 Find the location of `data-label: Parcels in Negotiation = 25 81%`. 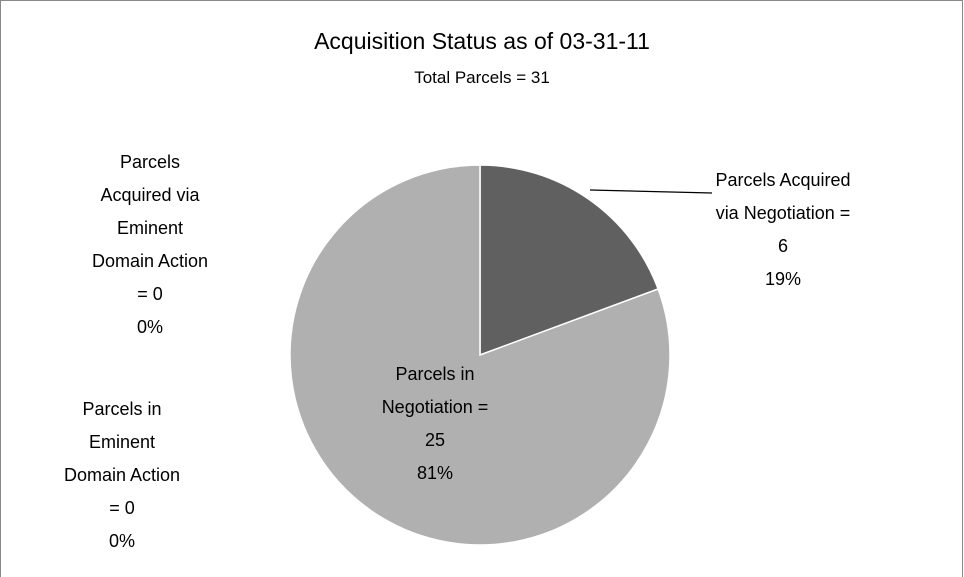

data-label: Parcels in Negotiation = 25 81% is located at coordinates (435, 424).